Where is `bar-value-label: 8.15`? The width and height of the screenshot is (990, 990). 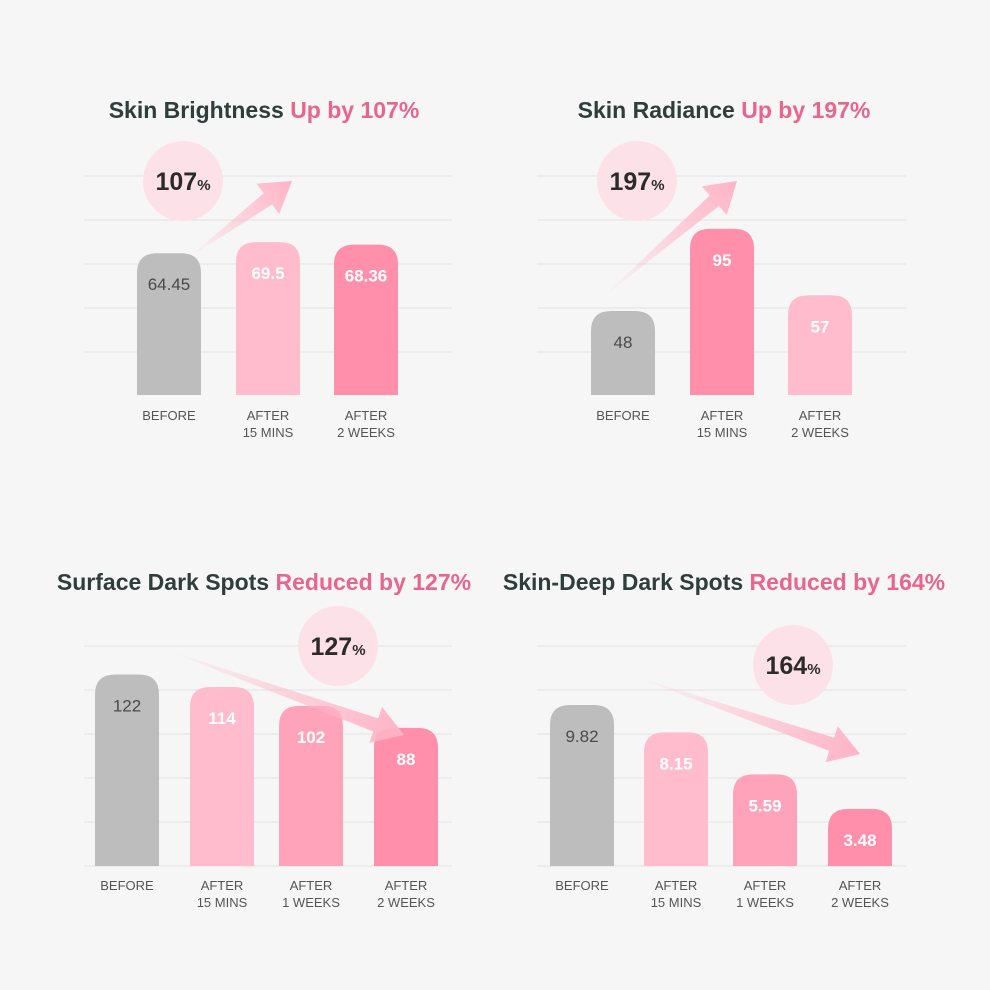 bar-value-label: 8.15 is located at coordinates (675, 763).